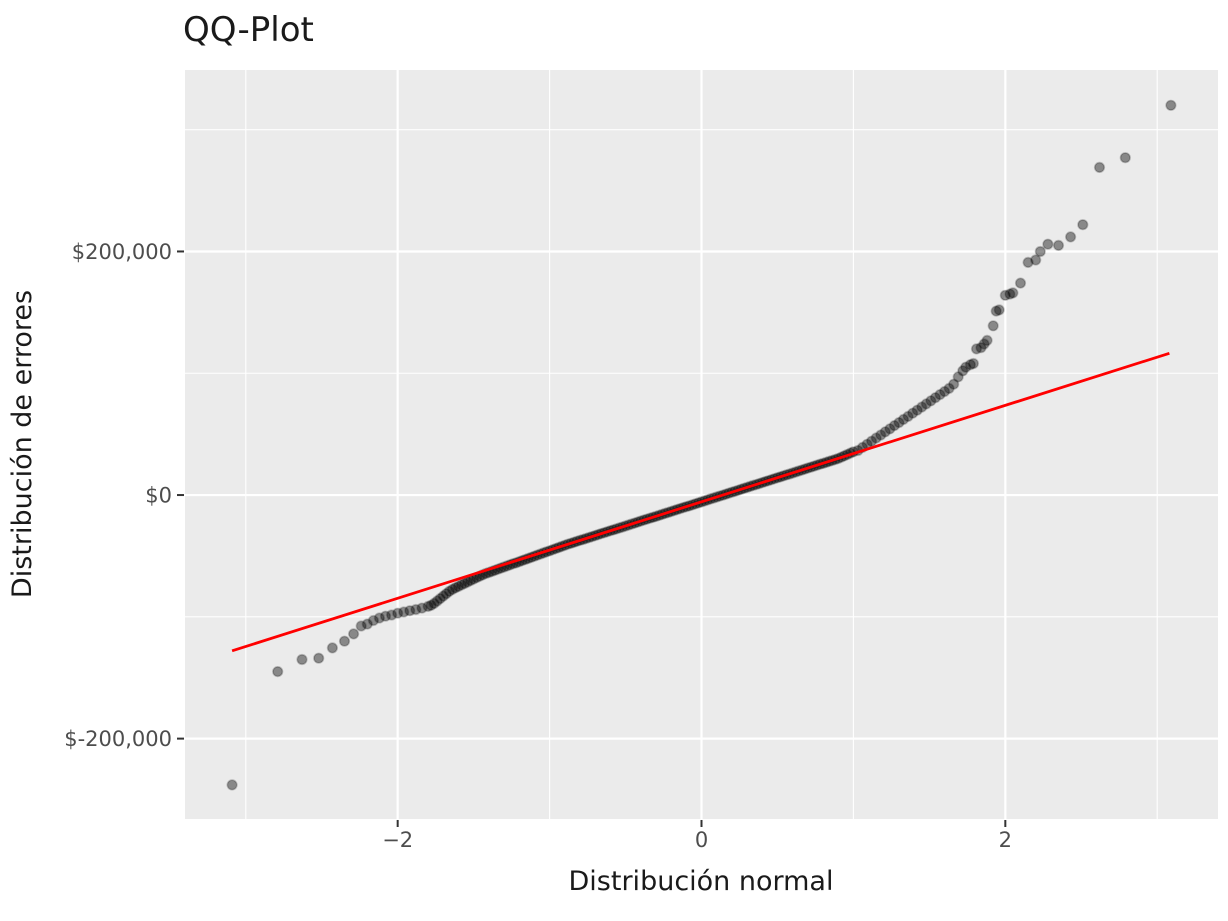  What do you see at coordinates (397, 840) in the screenshot?
I see `x-tick-label: −2` at bounding box center [397, 840].